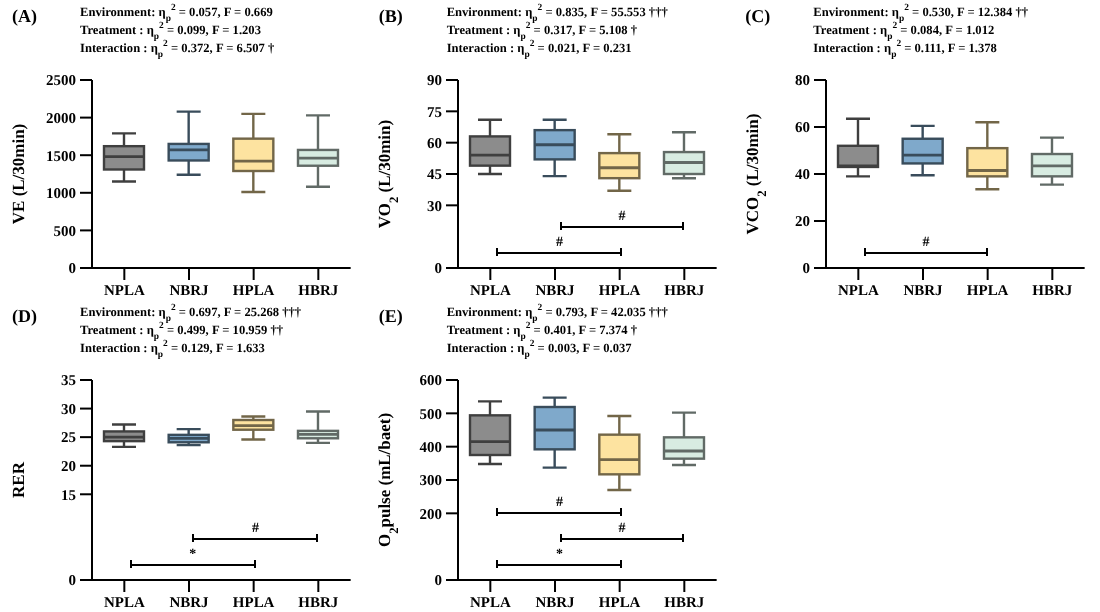 The image size is (1100, 612). What do you see at coordinates (758, 16) in the screenshot?
I see `chart-title: (C)` at bounding box center [758, 16].